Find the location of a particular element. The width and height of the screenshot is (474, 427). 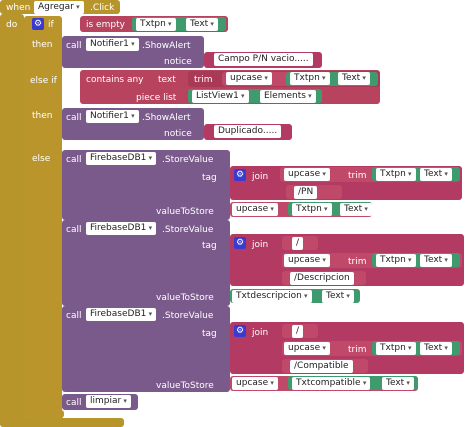

text-dropdown-5: Text is located at coordinates (436, 260).